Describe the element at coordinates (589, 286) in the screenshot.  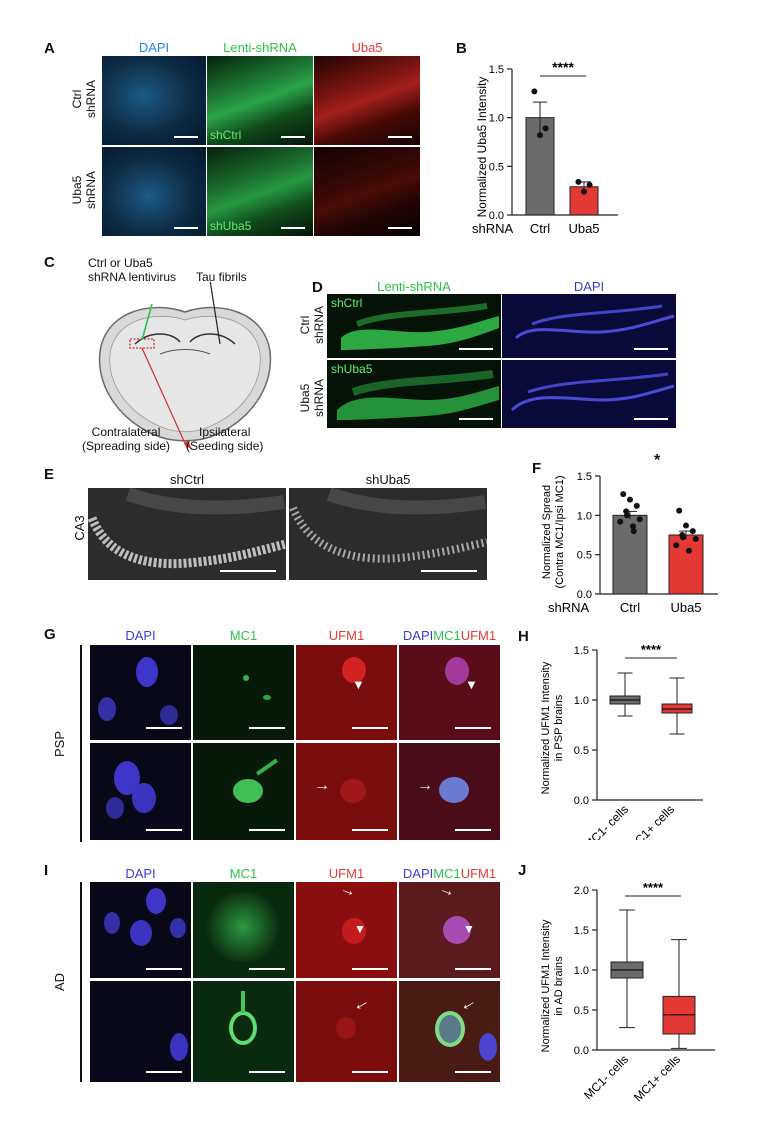
I see `panel-d-header-dapi: DAPI` at that location.